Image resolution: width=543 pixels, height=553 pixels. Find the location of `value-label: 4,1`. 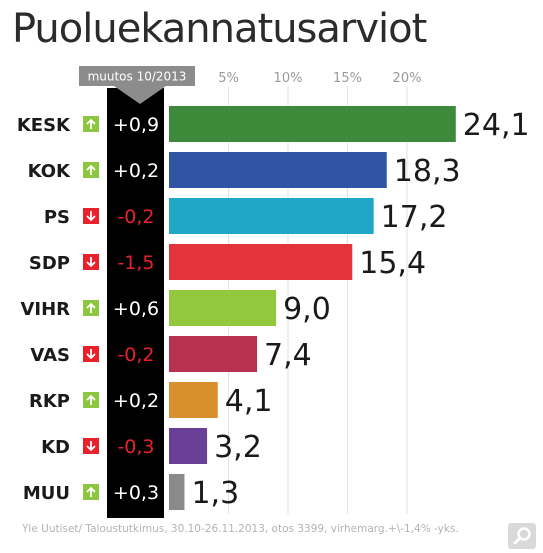

value-label: 4,1 is located at coordinates (249, 401).